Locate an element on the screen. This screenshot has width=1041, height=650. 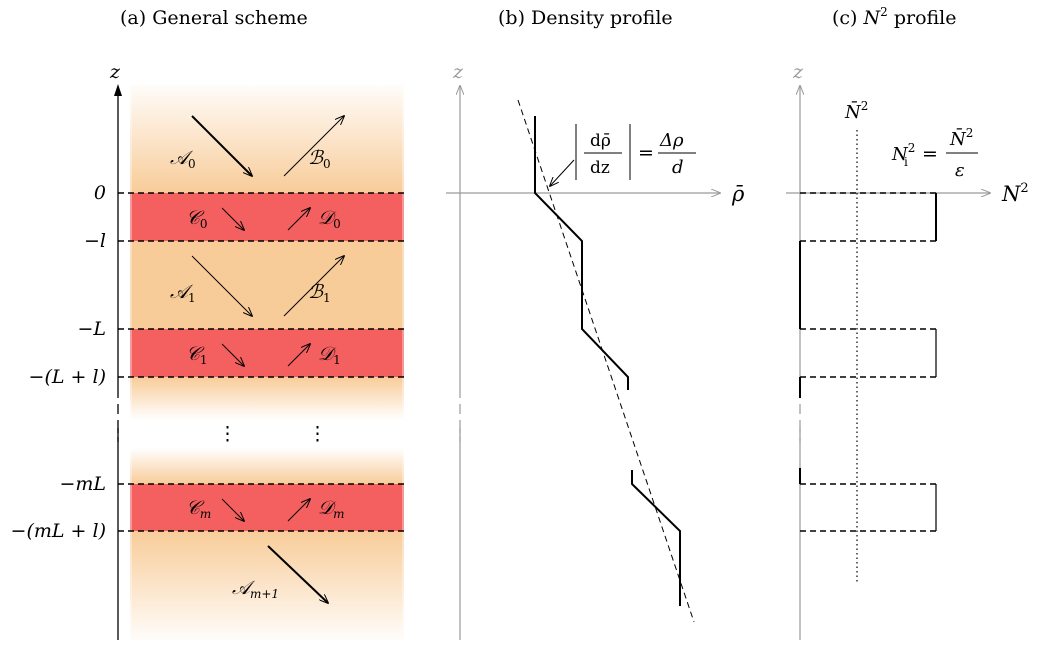
panel-a-axis-label: z is located at coordinates (115, 72).